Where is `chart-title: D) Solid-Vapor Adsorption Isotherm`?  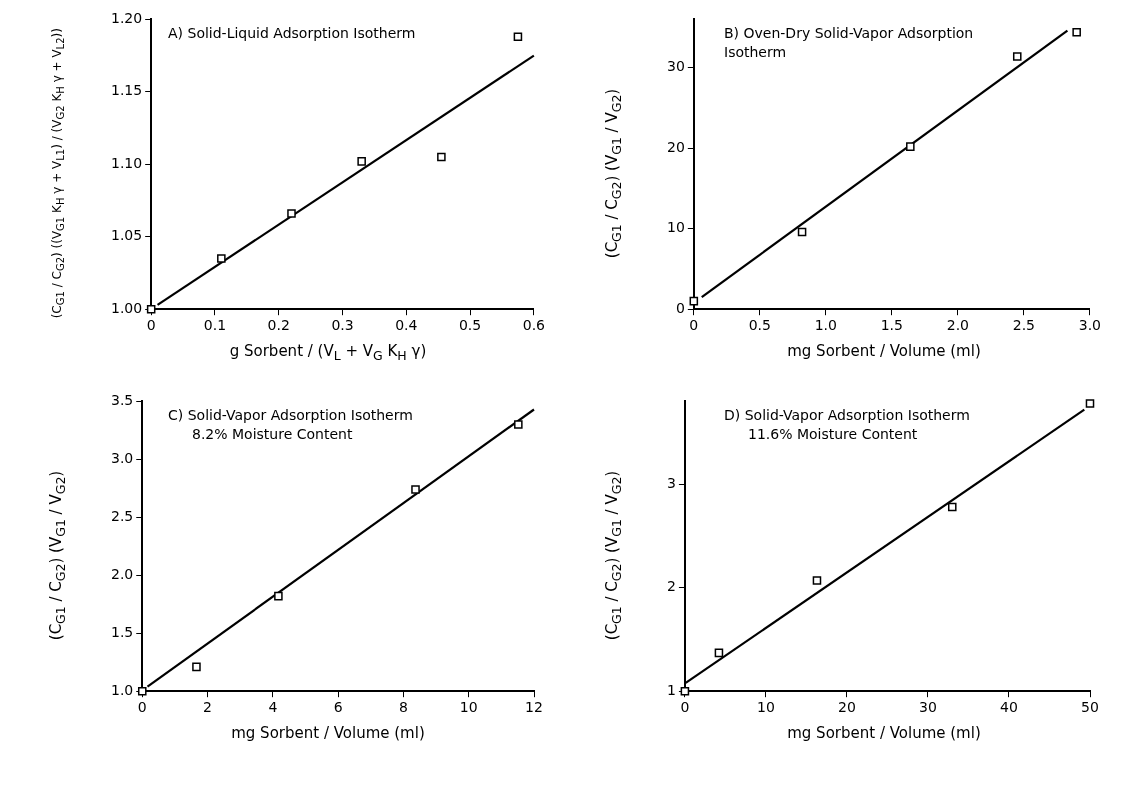 chart-title: D) Solid-Vapor Adsorption Isotherm is located at coordinates (847, 415).